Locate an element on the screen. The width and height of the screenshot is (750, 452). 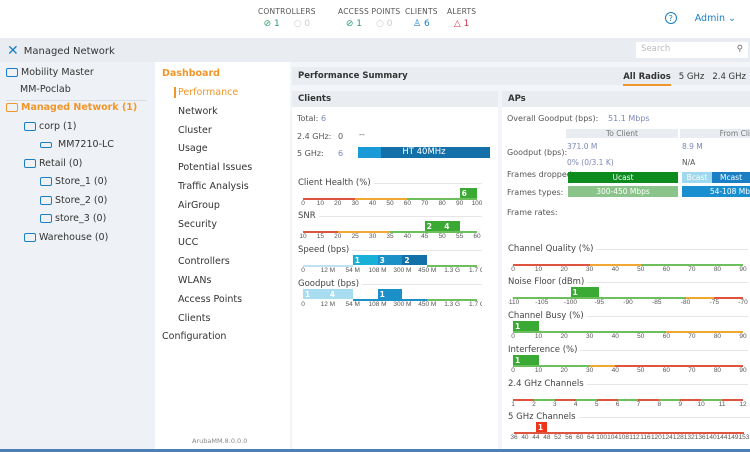
stat-label: ALERTS is located at coordinates (462, 11).